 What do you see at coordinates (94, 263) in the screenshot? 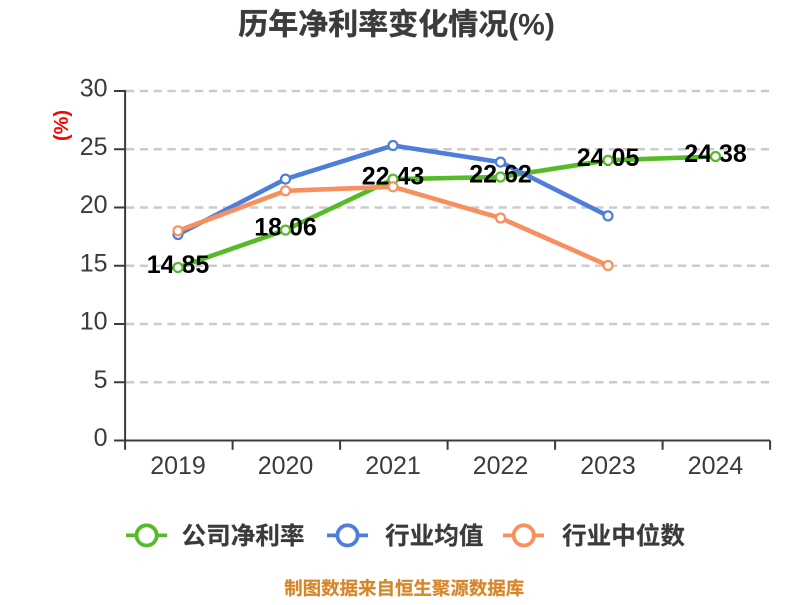
I see `svg-text: 15` at bounding box center [94, 263].